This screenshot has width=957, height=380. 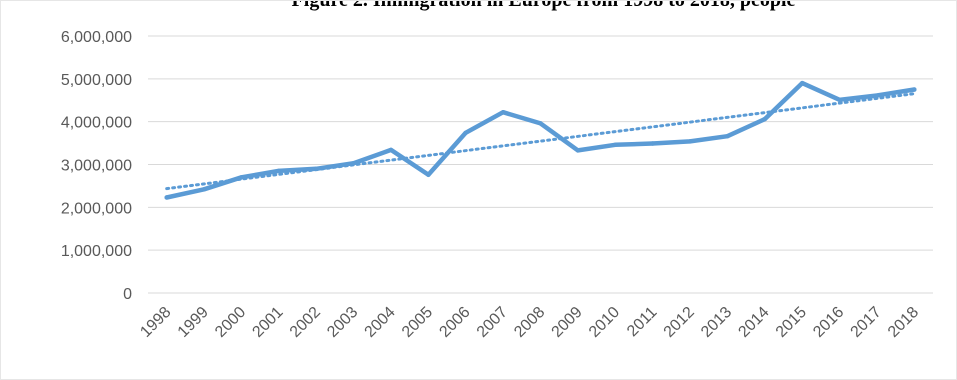 What do you see at coordinates (96, 37) in the screenshot?
I see `y-tick-label: 6,000,000` at bounding box center [96, 37].